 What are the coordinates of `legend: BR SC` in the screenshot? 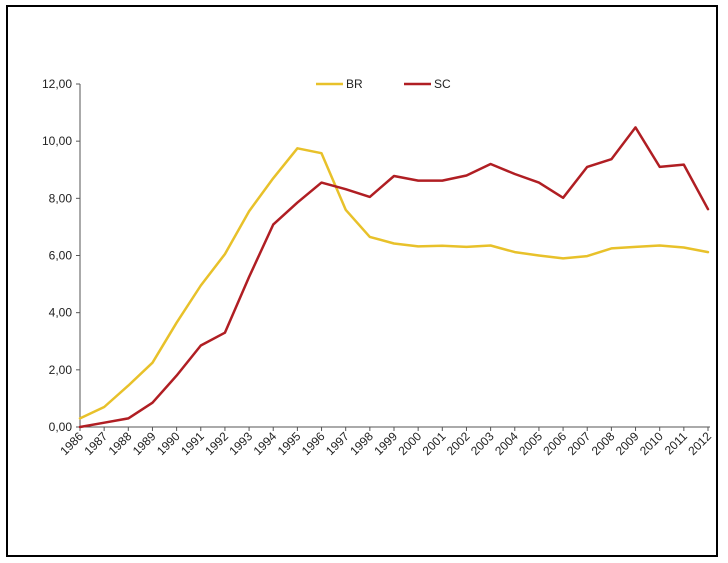 It's located at (383, 84).